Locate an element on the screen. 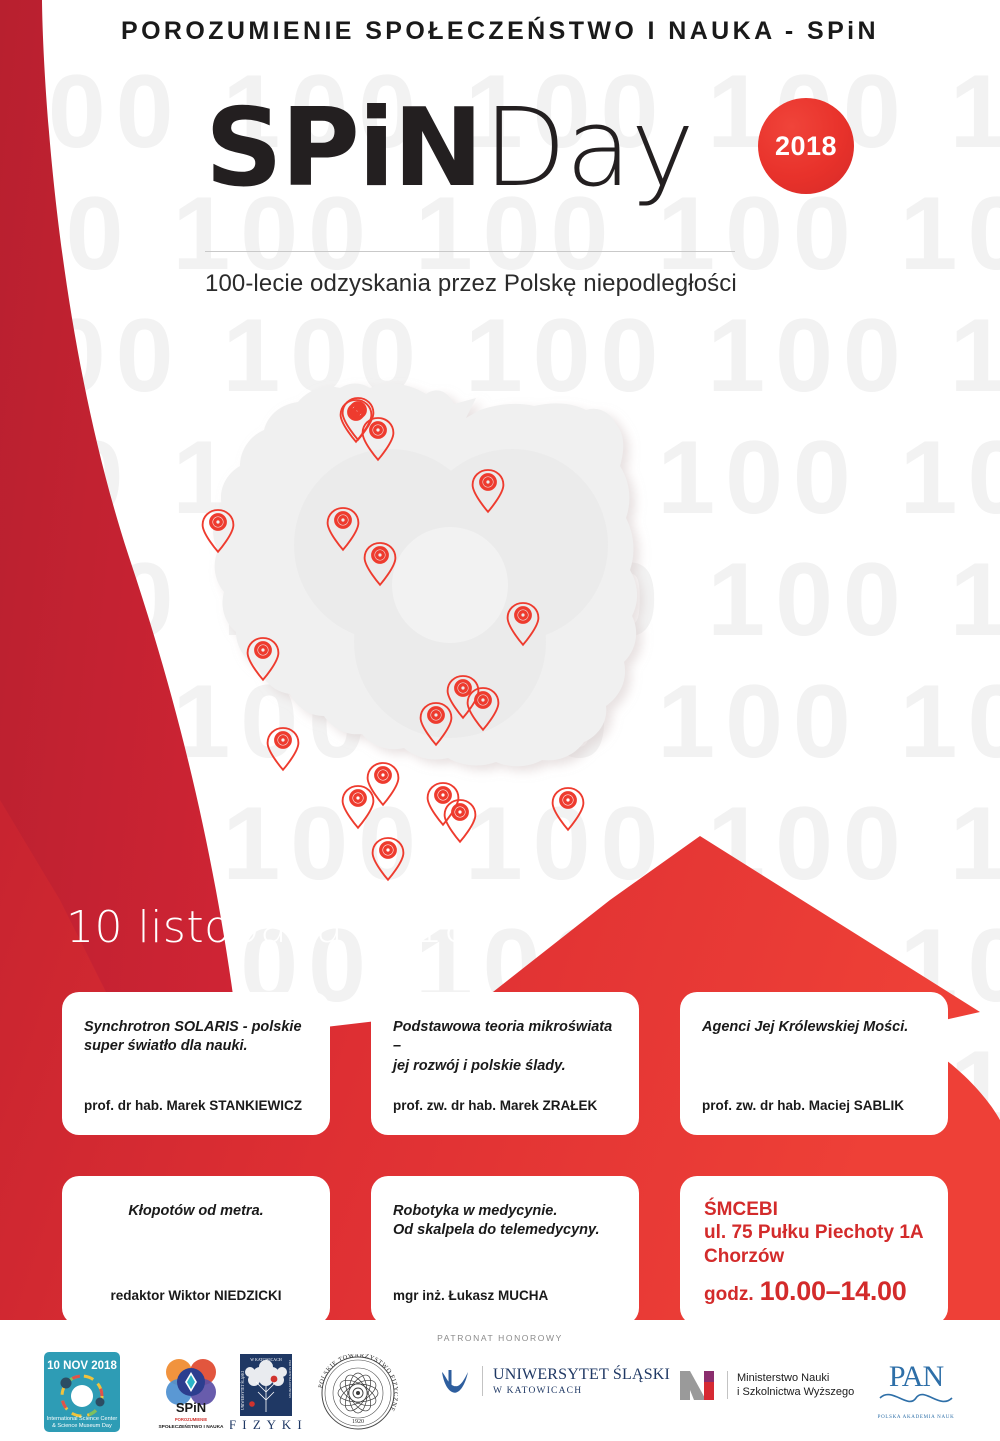 This screenshot has height=1441, width=1000. ministry-line1: Ministerstwo Nauki is located at coordinates (783, 1377).